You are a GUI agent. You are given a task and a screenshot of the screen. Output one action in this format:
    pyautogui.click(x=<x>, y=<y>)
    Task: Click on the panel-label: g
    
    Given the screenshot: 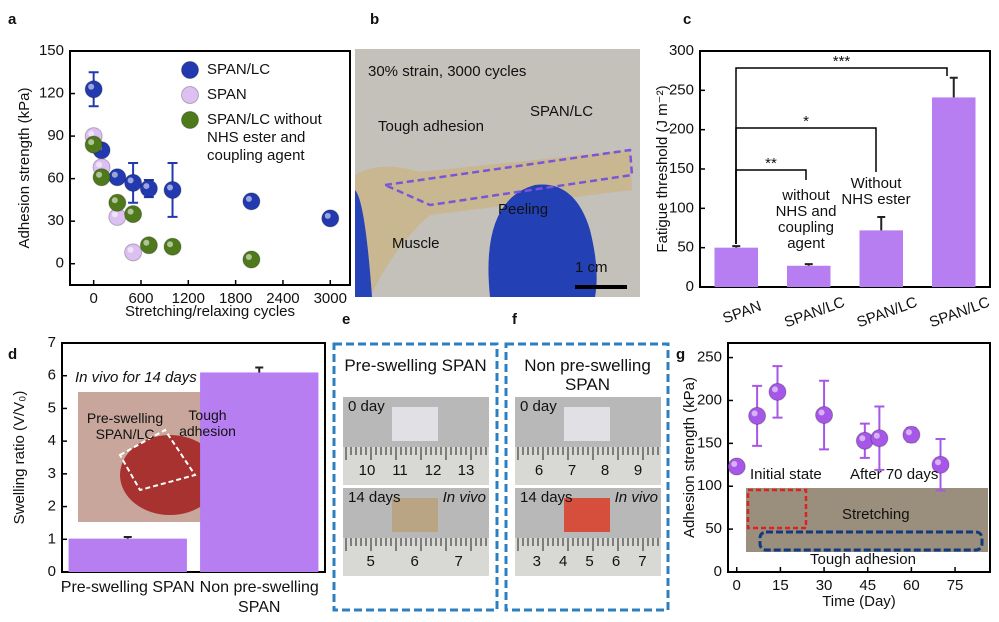 What is the action you would take?
    pyautogui.click(x=680, y=354)
    